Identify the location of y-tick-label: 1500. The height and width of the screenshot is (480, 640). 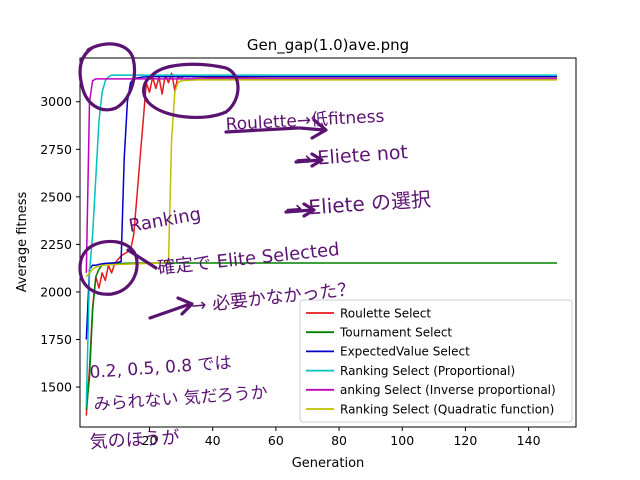
(56, 387).